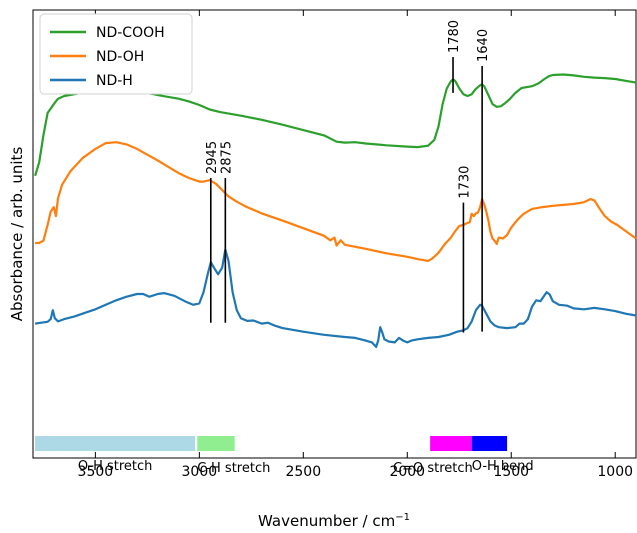  I want to click on peak-label-2875: 2875, so click(226, 157).